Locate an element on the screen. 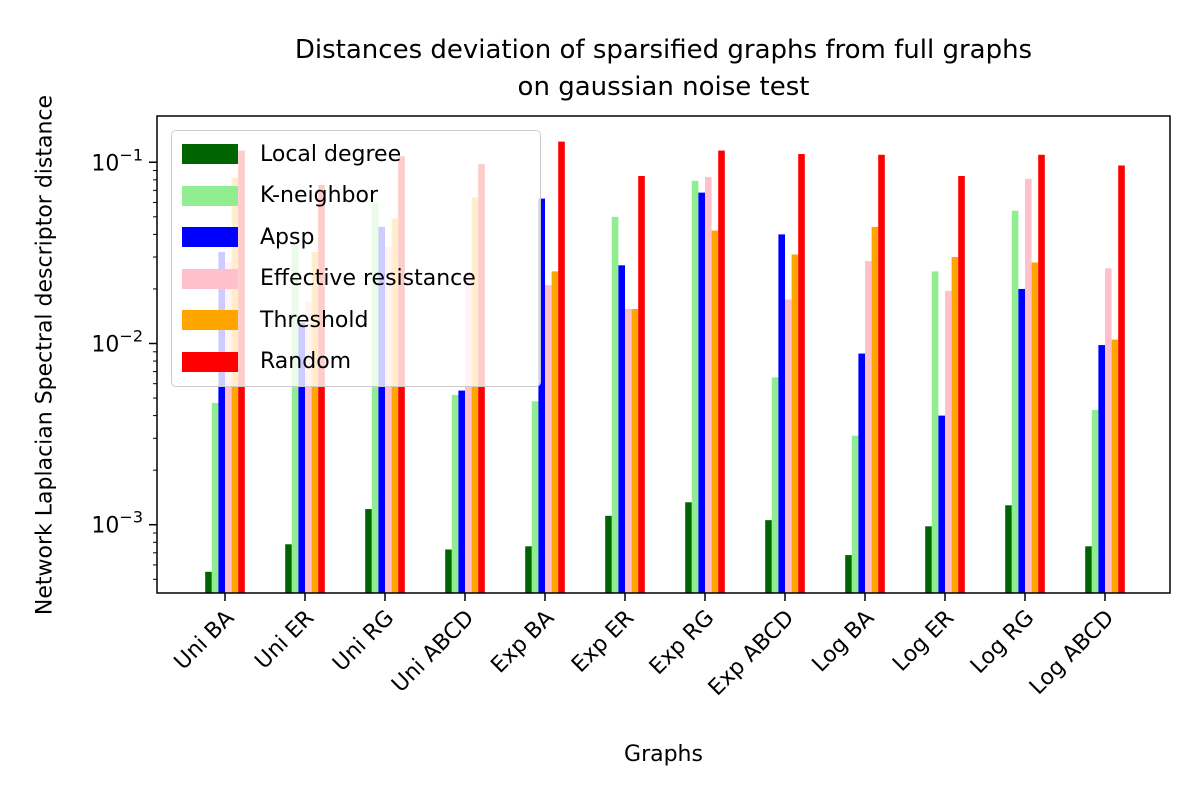 The image size is (1200, 800). bar-random-log-ba is located at coordinates (881, 373).